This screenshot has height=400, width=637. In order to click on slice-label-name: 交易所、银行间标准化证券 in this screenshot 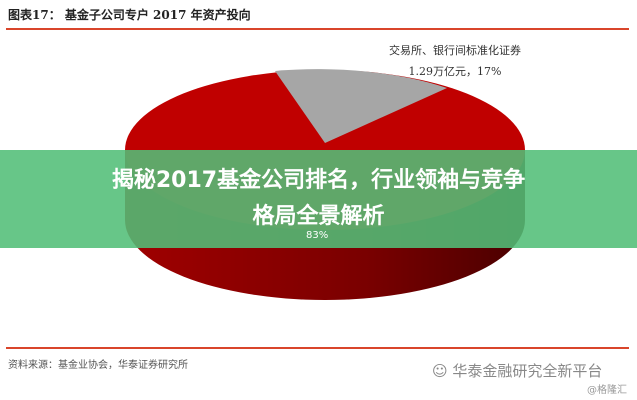, I will do `click(455, 50)`.